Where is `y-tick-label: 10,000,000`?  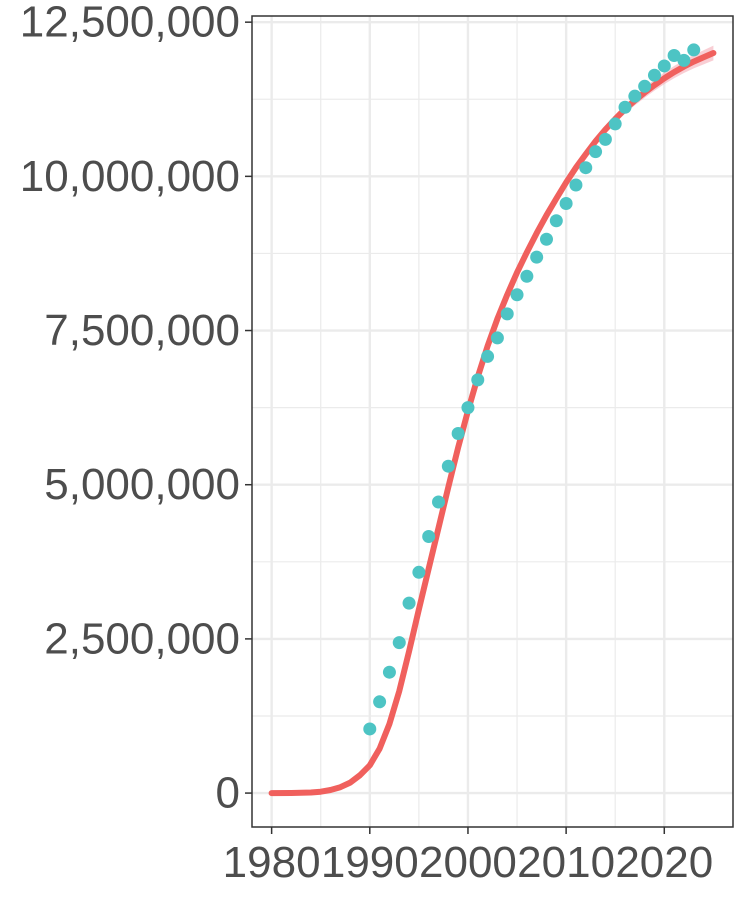
y-tick-label: 10,000,000 is located at coordinates (130, 176).